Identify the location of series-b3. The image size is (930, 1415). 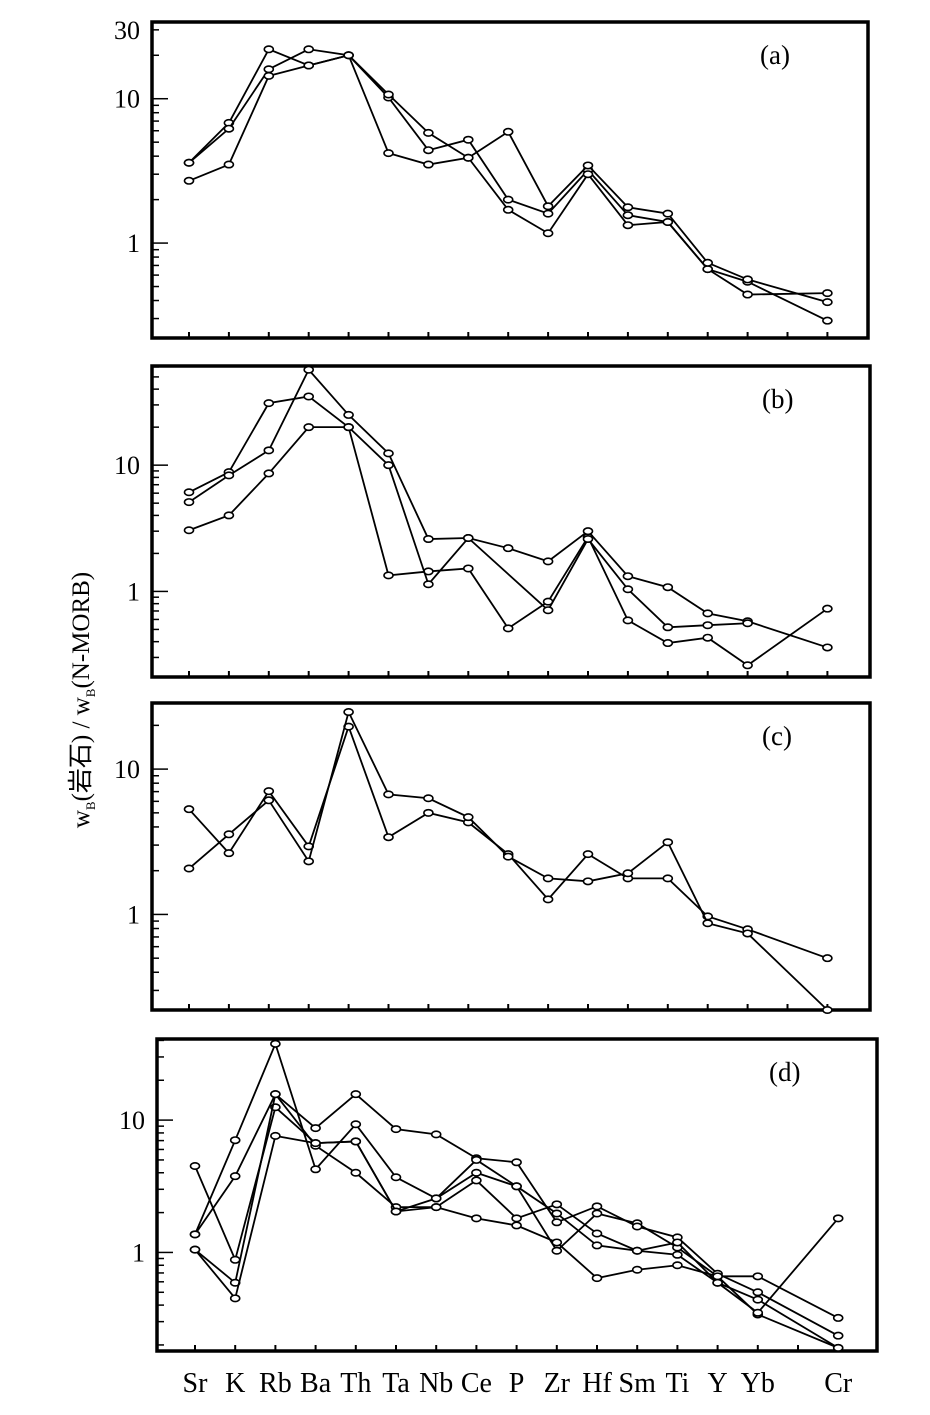
(468, 527).